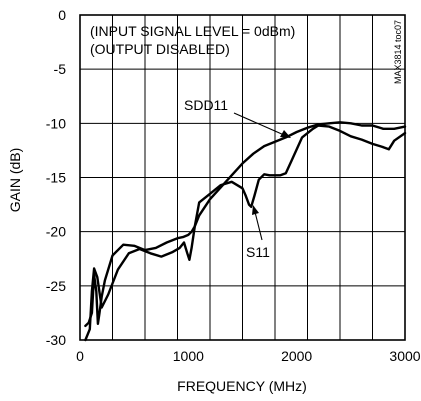  I want to click on y-tick-label: -10, so click(56, 123).